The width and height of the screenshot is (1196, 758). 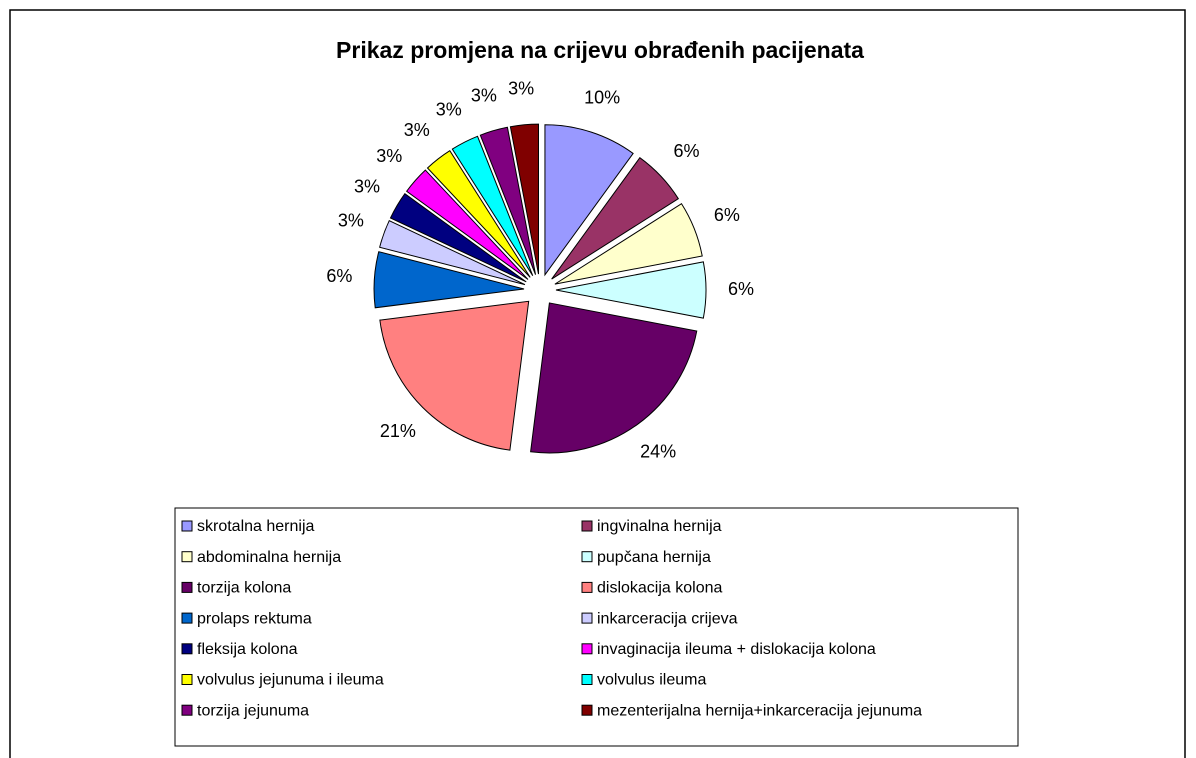 I want to click on legend-label: skrotalna hernija, so click(x=256, y=526).